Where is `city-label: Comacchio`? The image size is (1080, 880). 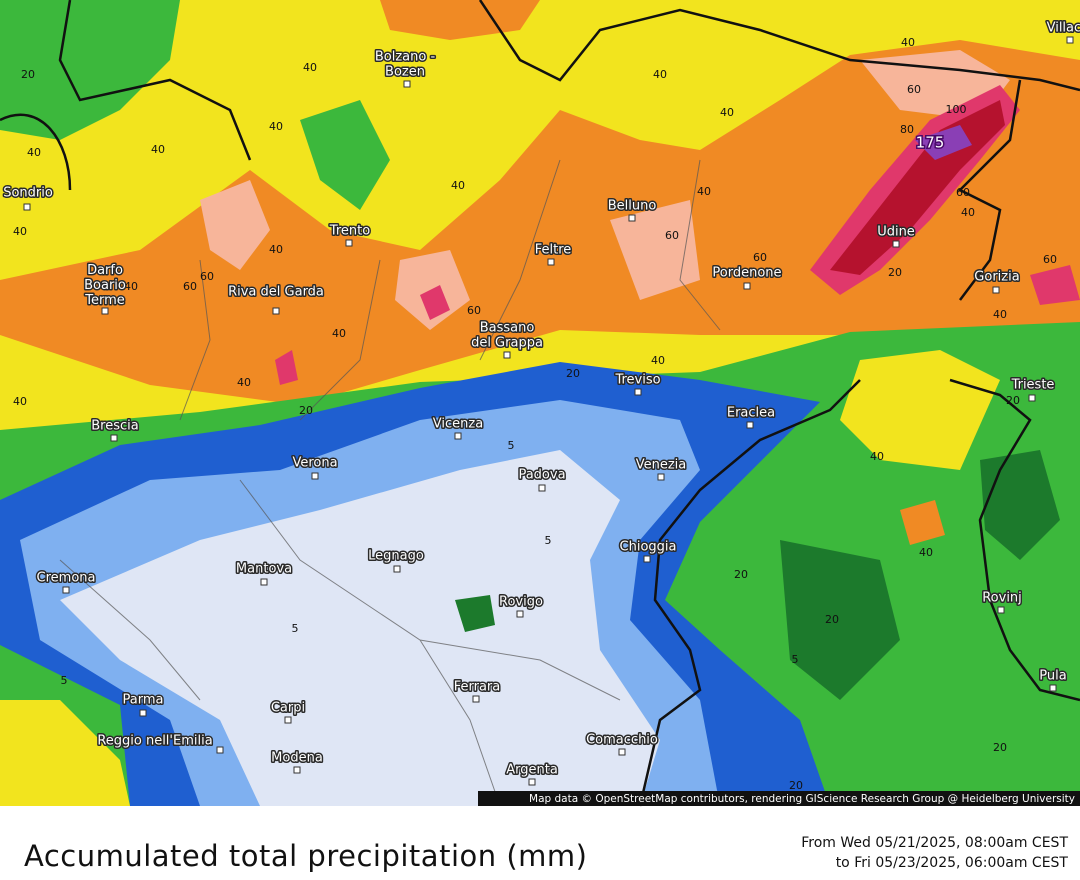
city-label: Comacchio is located at coordinates (622, 740).